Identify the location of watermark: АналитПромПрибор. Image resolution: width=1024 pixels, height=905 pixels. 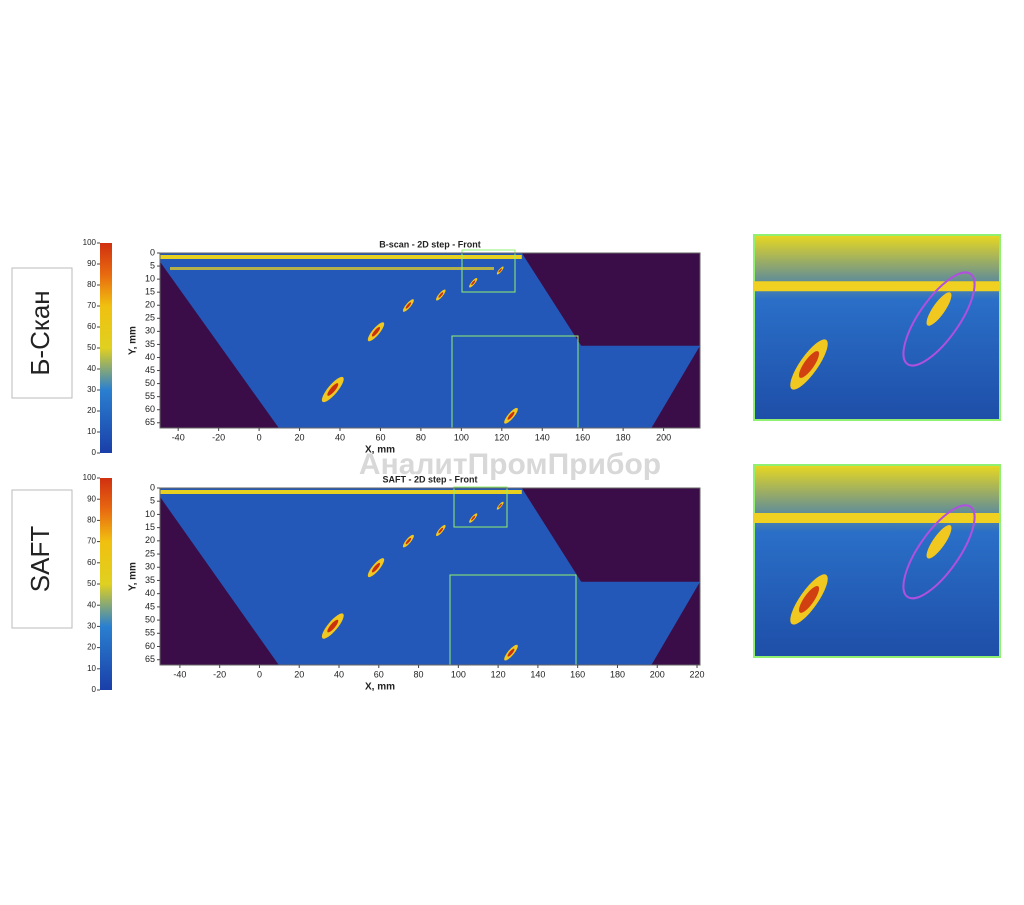
(510, 464).